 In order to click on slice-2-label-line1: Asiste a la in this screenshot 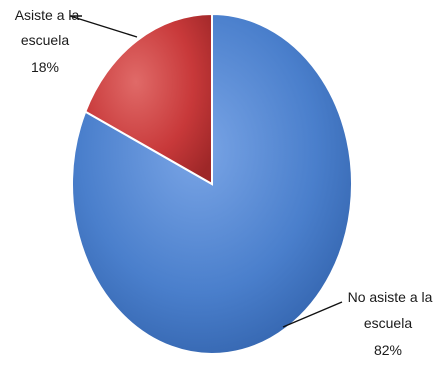, I will do `click(47, 15)`.